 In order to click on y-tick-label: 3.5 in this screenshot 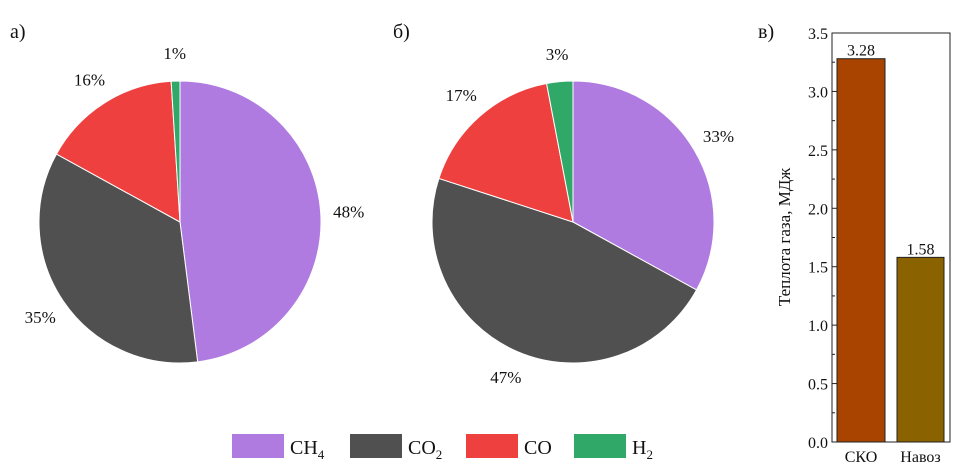, I will do `click(818, 34)`.